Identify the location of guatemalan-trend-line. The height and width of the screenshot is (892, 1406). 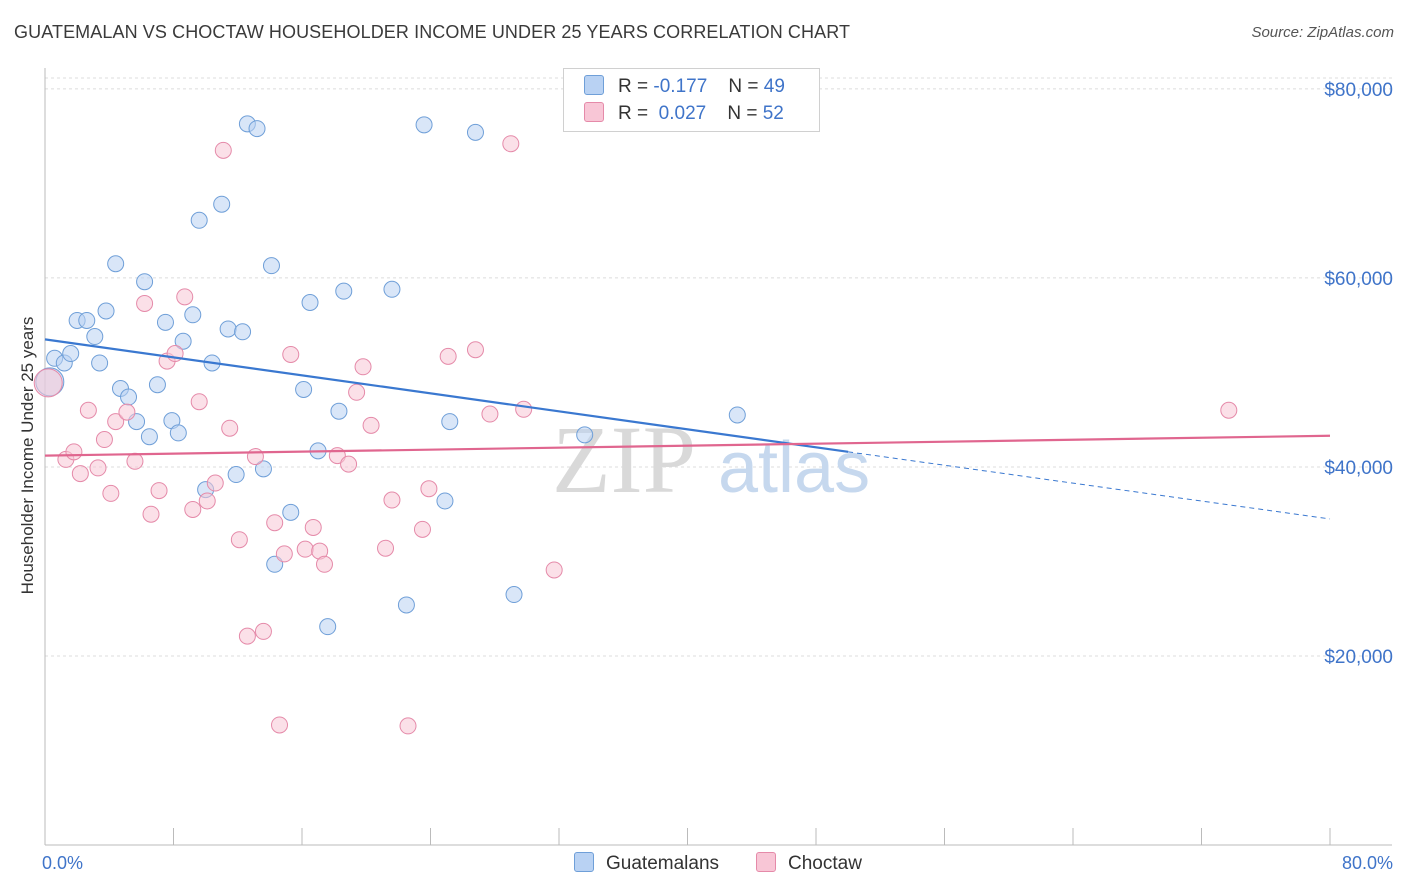
(446, 395).